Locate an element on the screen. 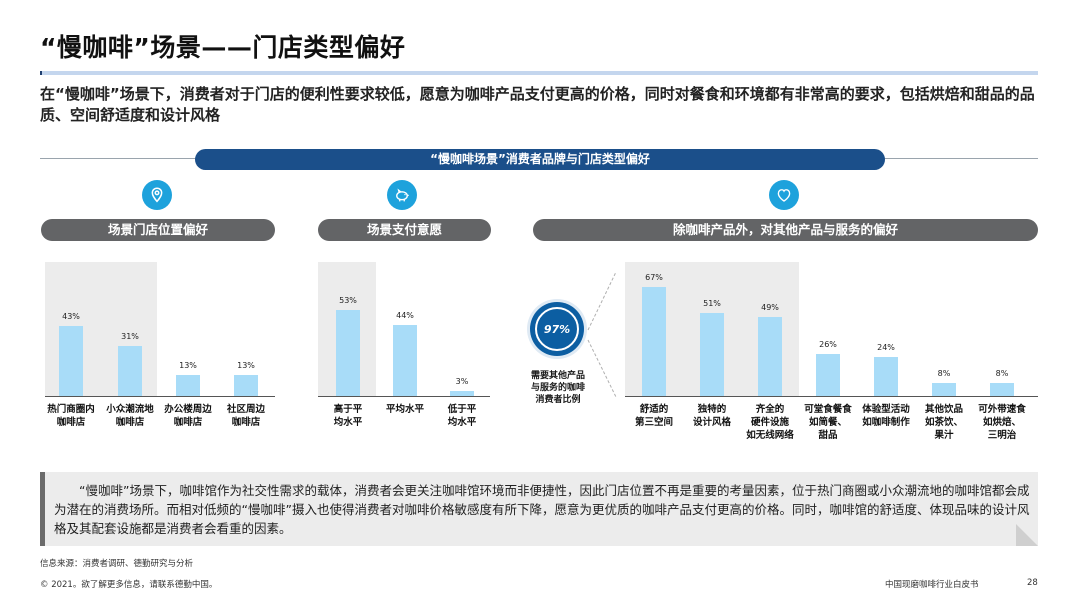 This screenshot has height=608, width=1080. bar-value-label: 67% is located at coordinates (654, 278).